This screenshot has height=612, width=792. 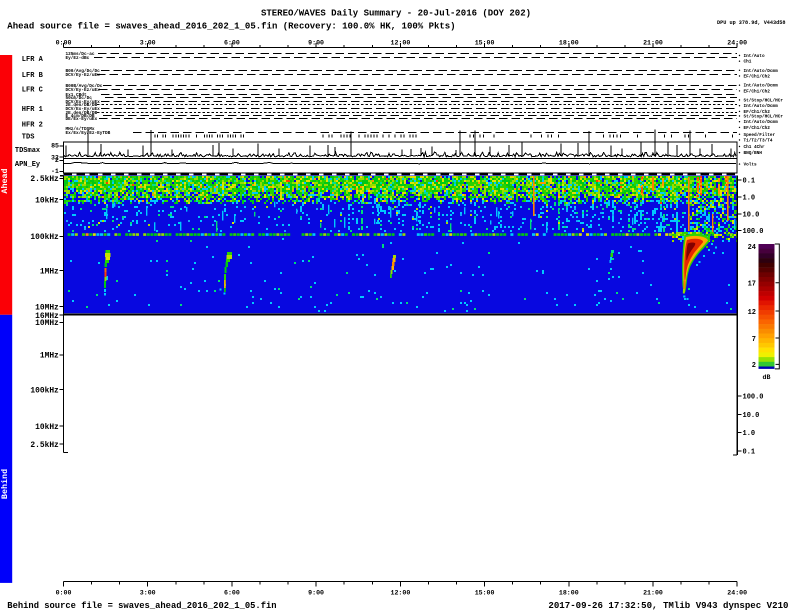 I want to click on svg-text: LFR B, so click(x=33, y=76).